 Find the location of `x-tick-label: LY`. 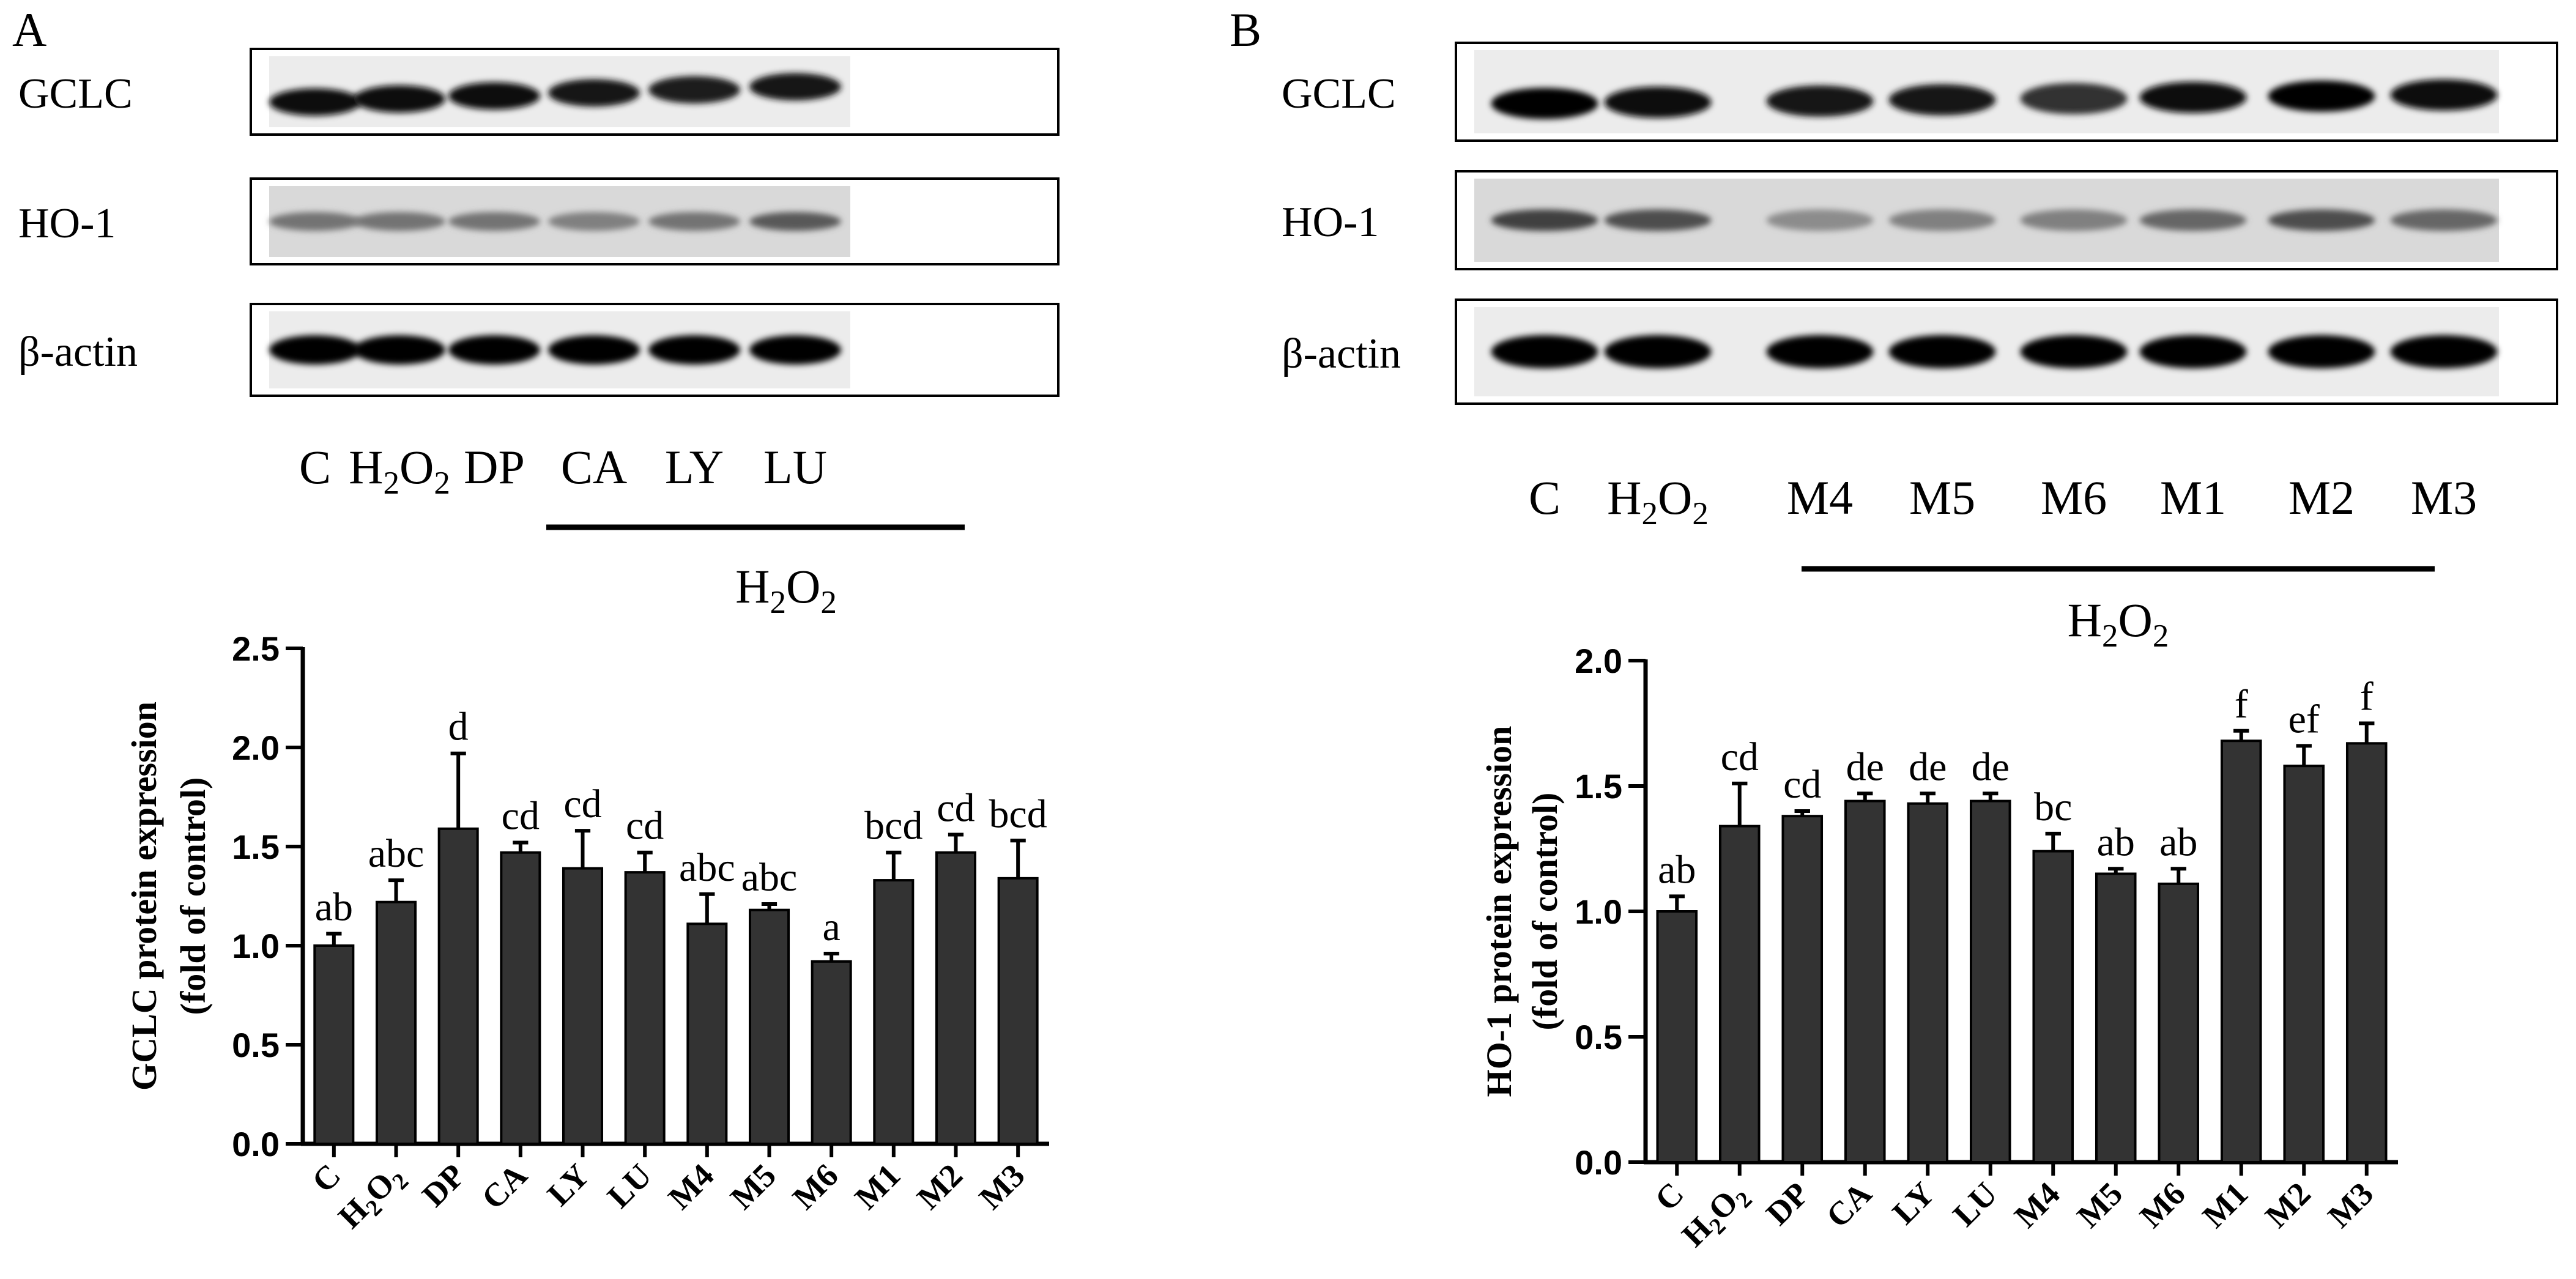

x-tick-label: LY is located at coordinates (1913, 1203).